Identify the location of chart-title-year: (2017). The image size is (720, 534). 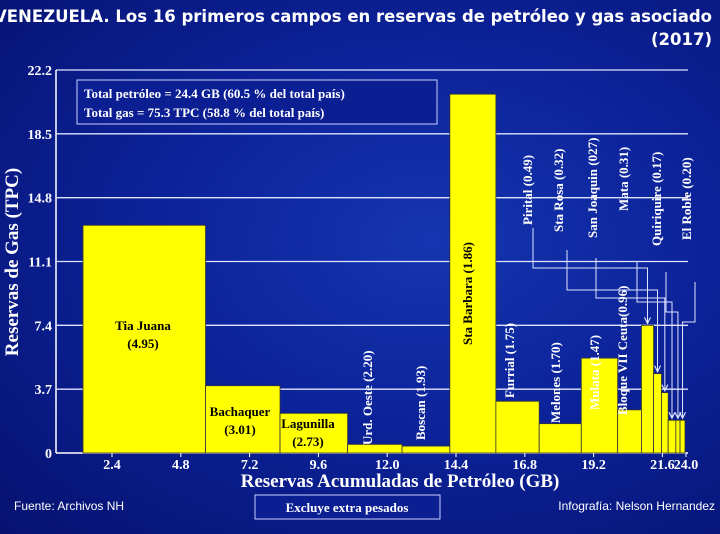
(681, 39).